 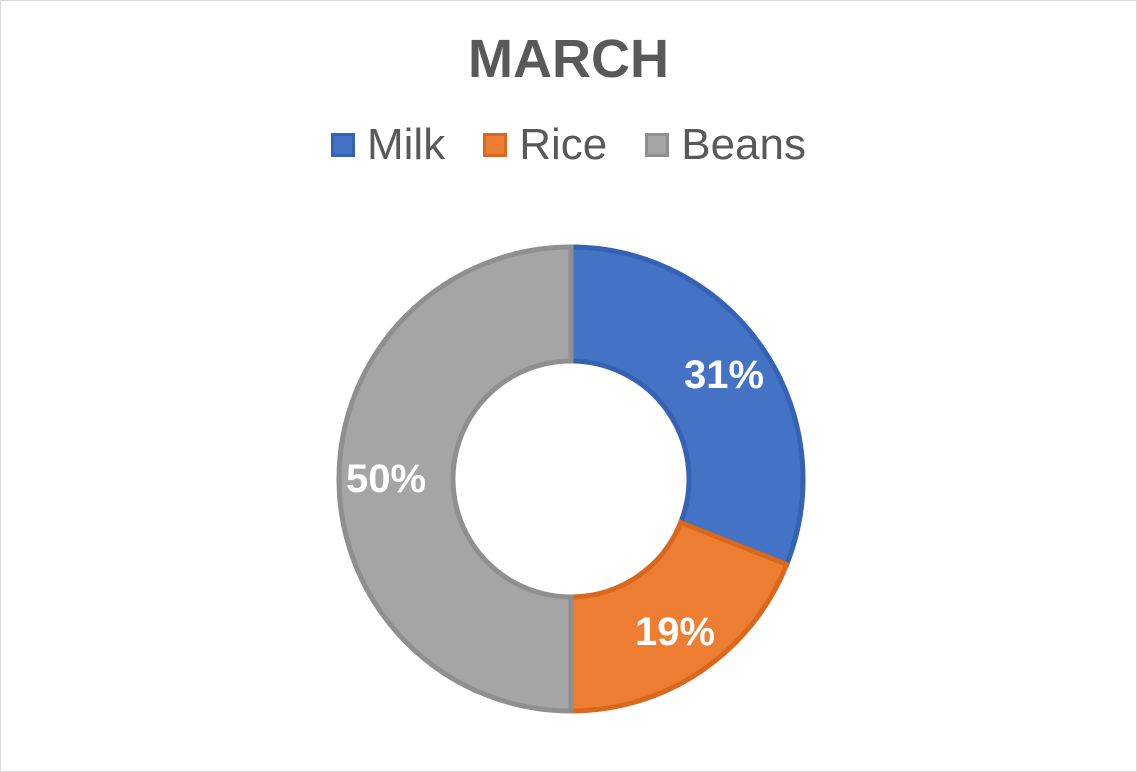 What do you see at coordinates (568, 59) in the screenshot?
I see `chart-title: MARCH` at bounding box center [568, 59].